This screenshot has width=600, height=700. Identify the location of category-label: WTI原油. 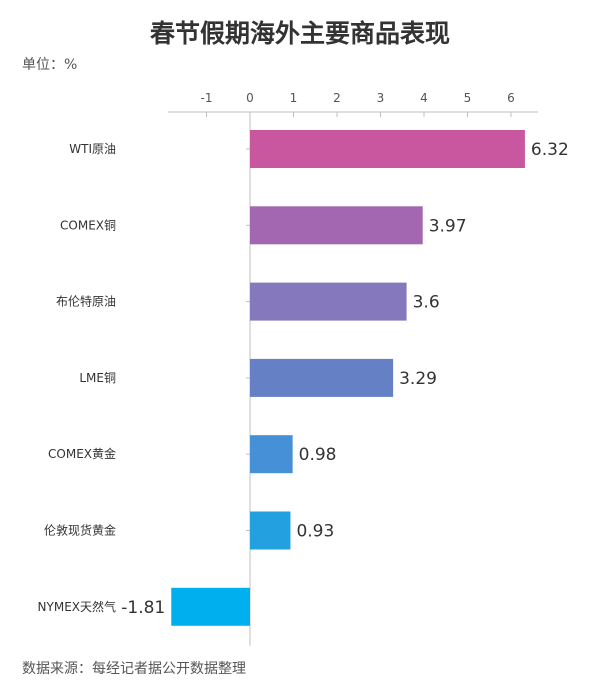
(92, 149).